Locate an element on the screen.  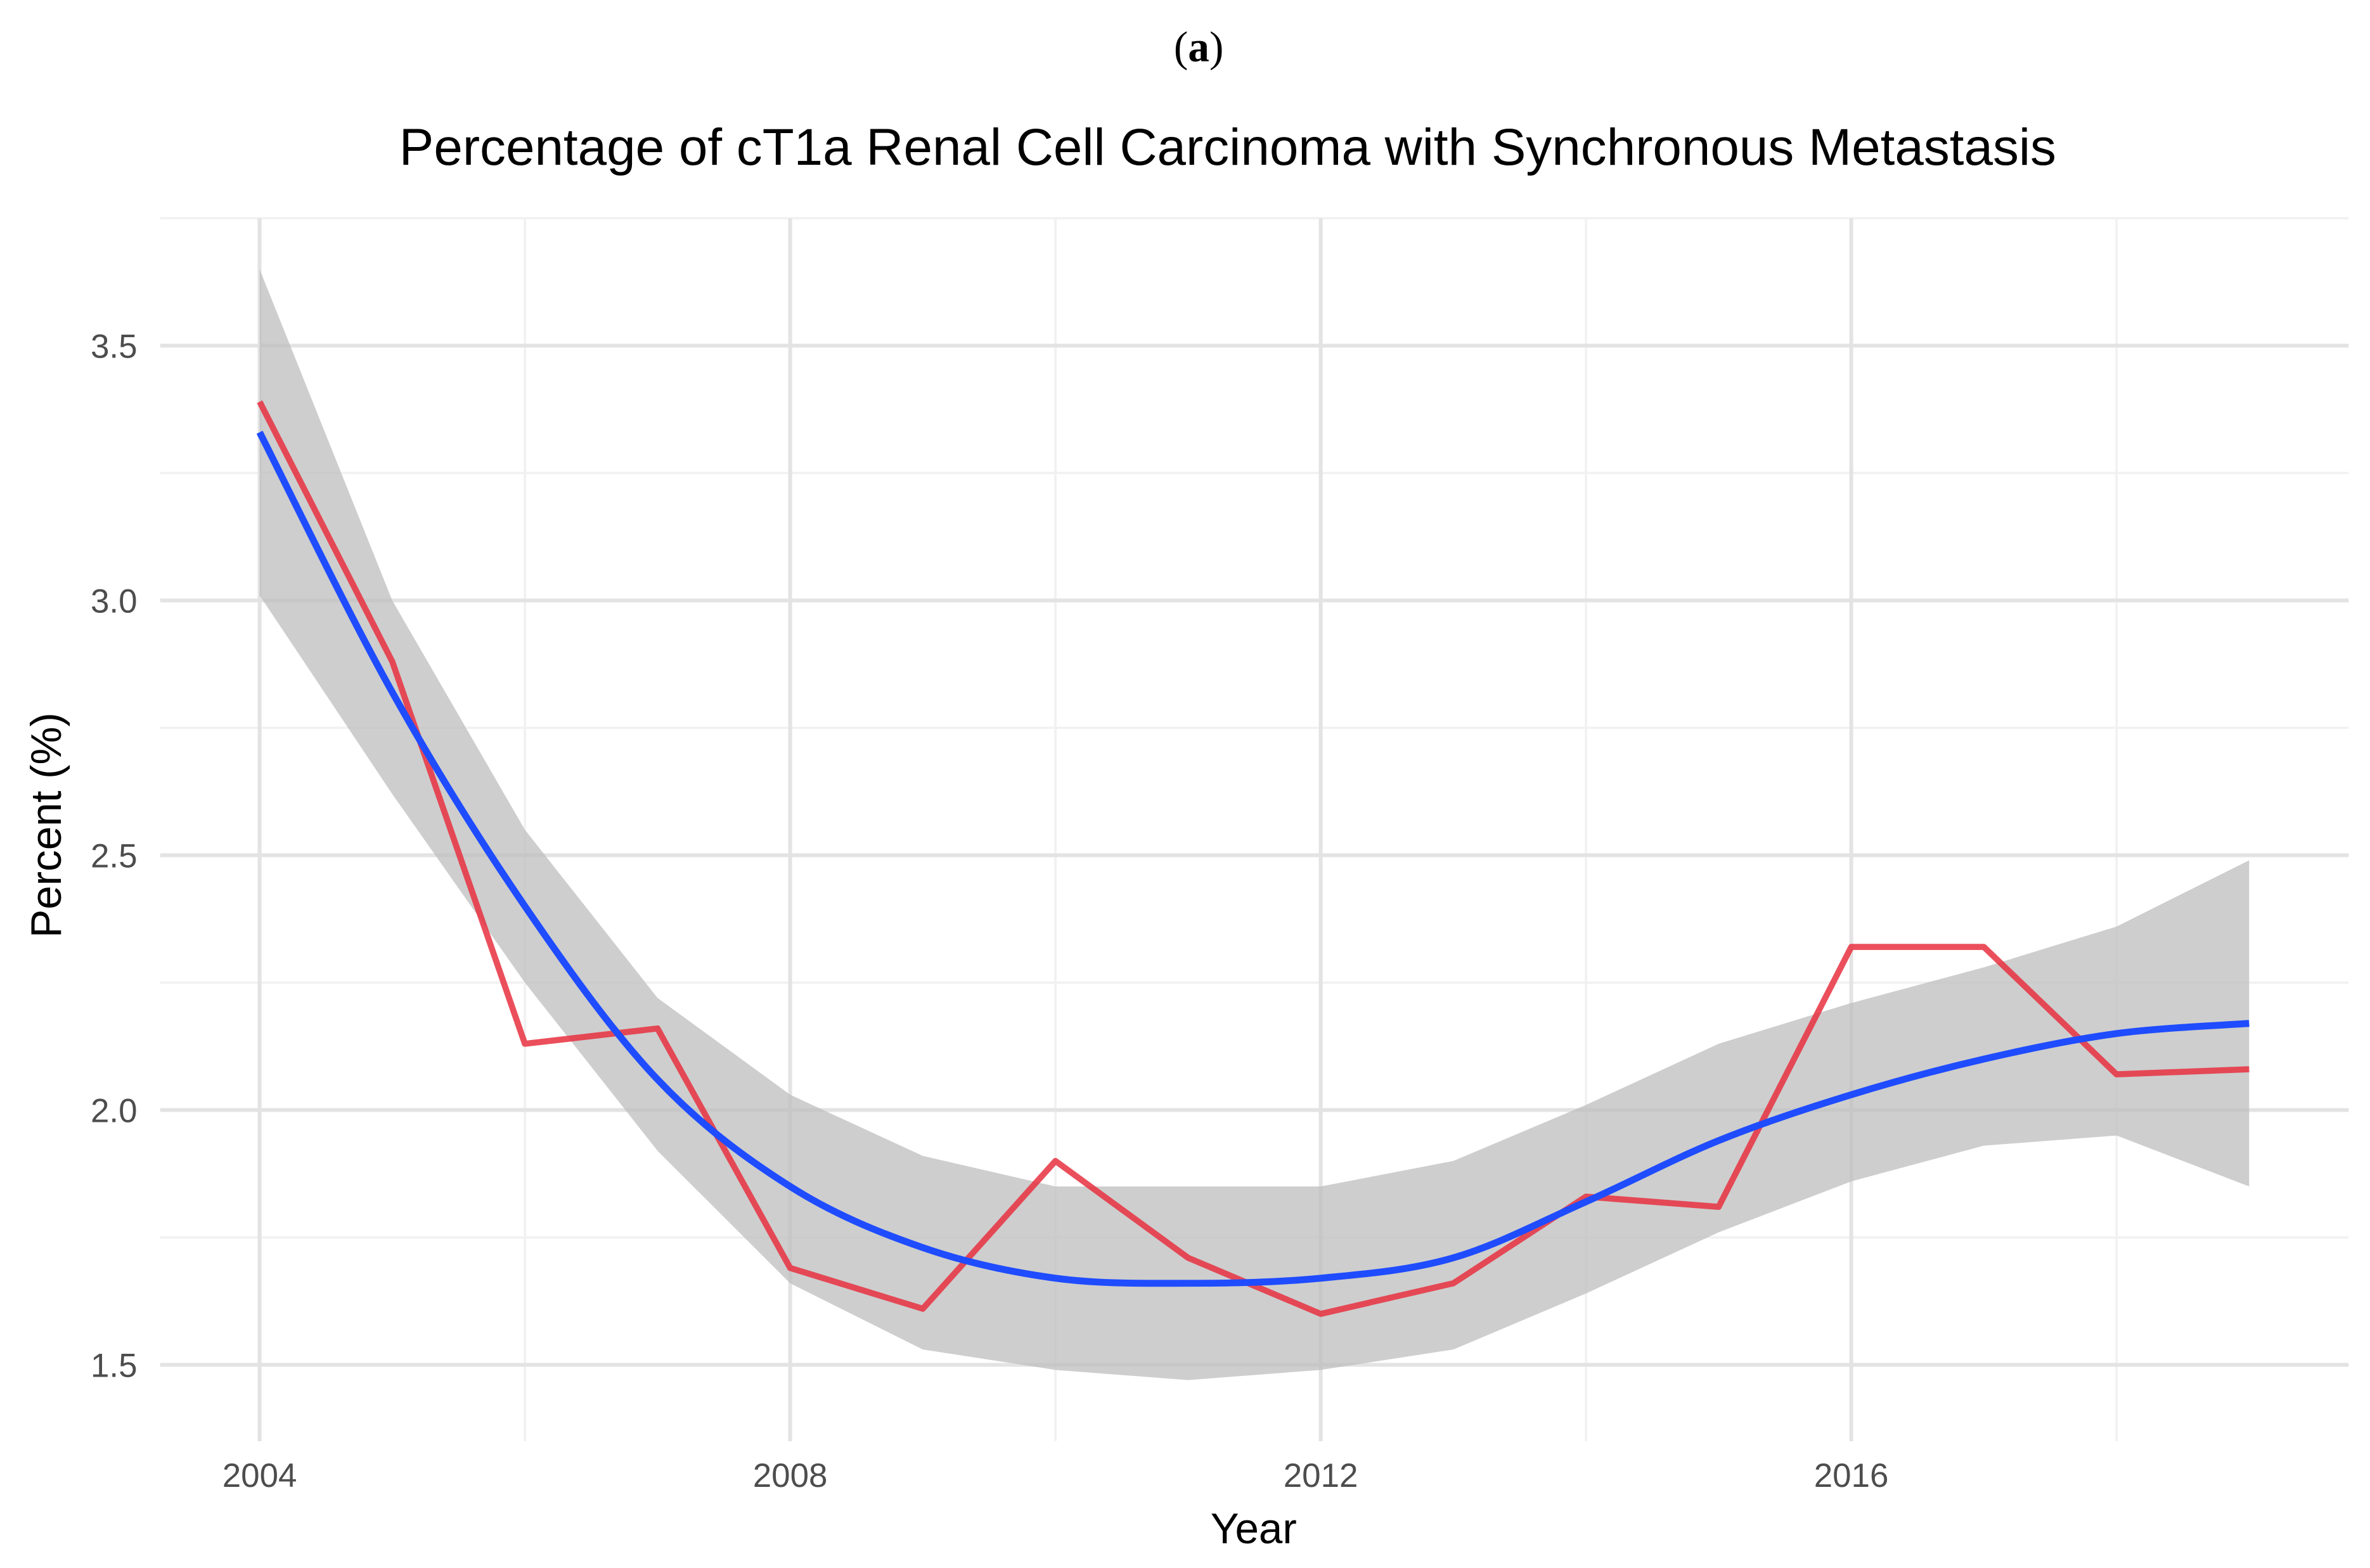
x-tick-label: 2004 is located at coordinates (259, 1475).